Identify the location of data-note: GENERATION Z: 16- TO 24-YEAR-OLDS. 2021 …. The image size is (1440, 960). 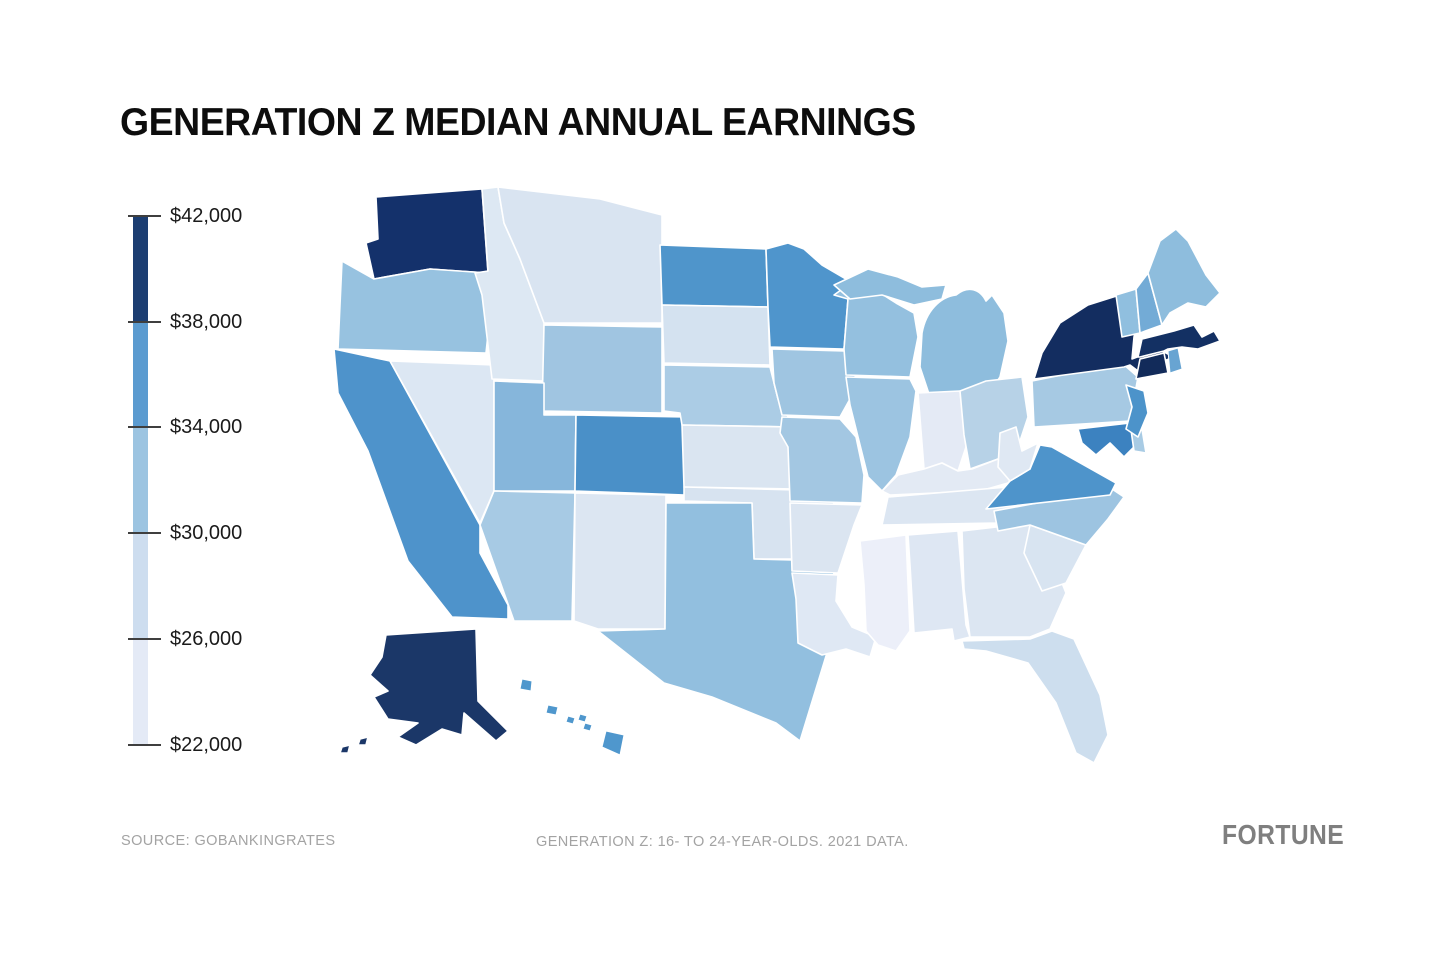
(722, 841).